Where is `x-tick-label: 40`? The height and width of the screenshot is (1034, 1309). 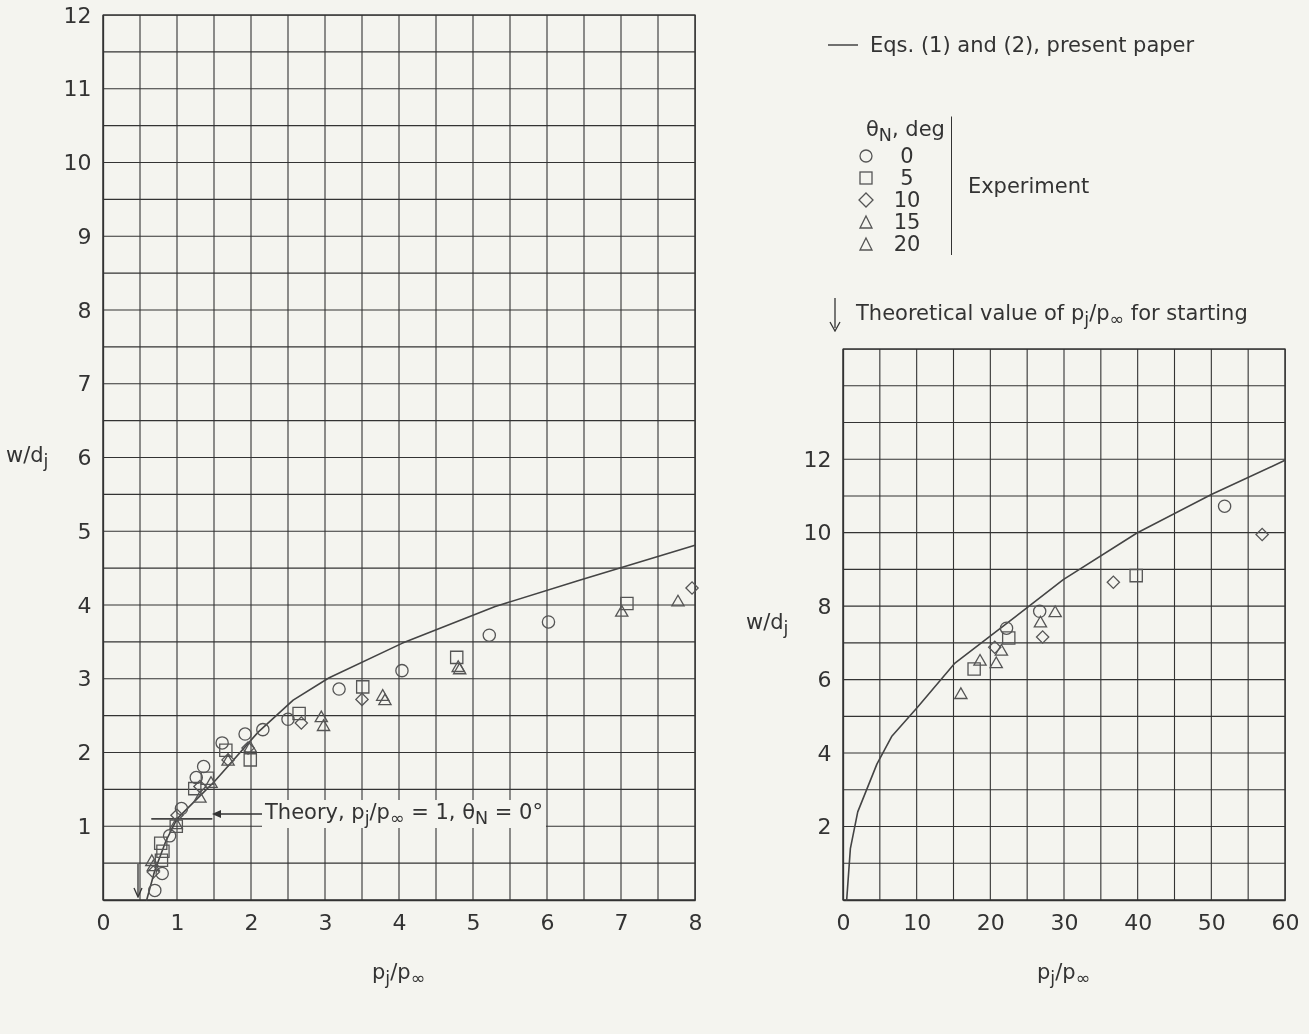 x-tick-label: 40 is located at coordinates (1138, 922).